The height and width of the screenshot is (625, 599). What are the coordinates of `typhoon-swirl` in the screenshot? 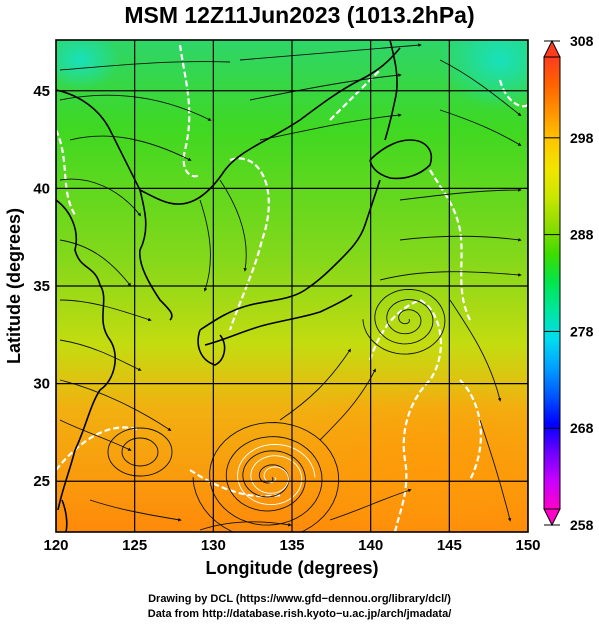 It's located at (266, 477).